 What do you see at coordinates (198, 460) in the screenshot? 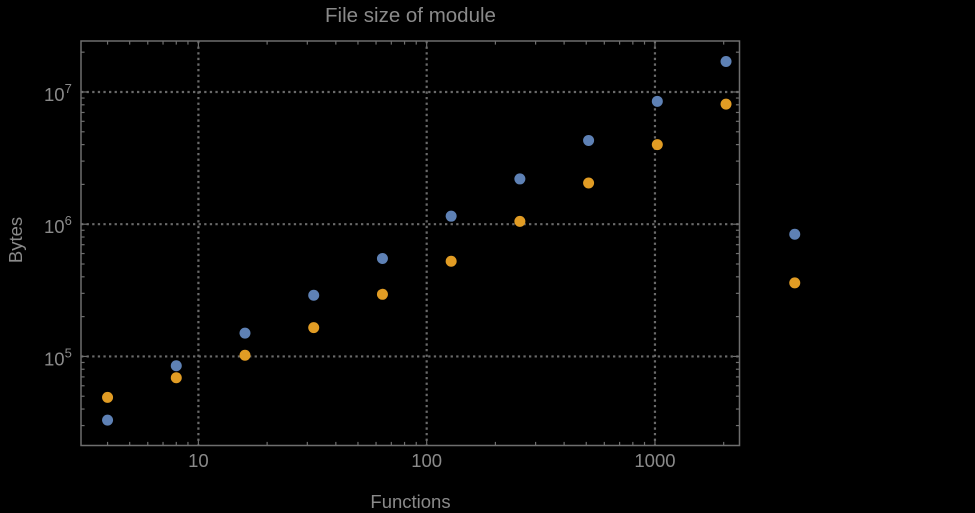
I see `x-tick-label: 10` at bounding box center [198, 460].